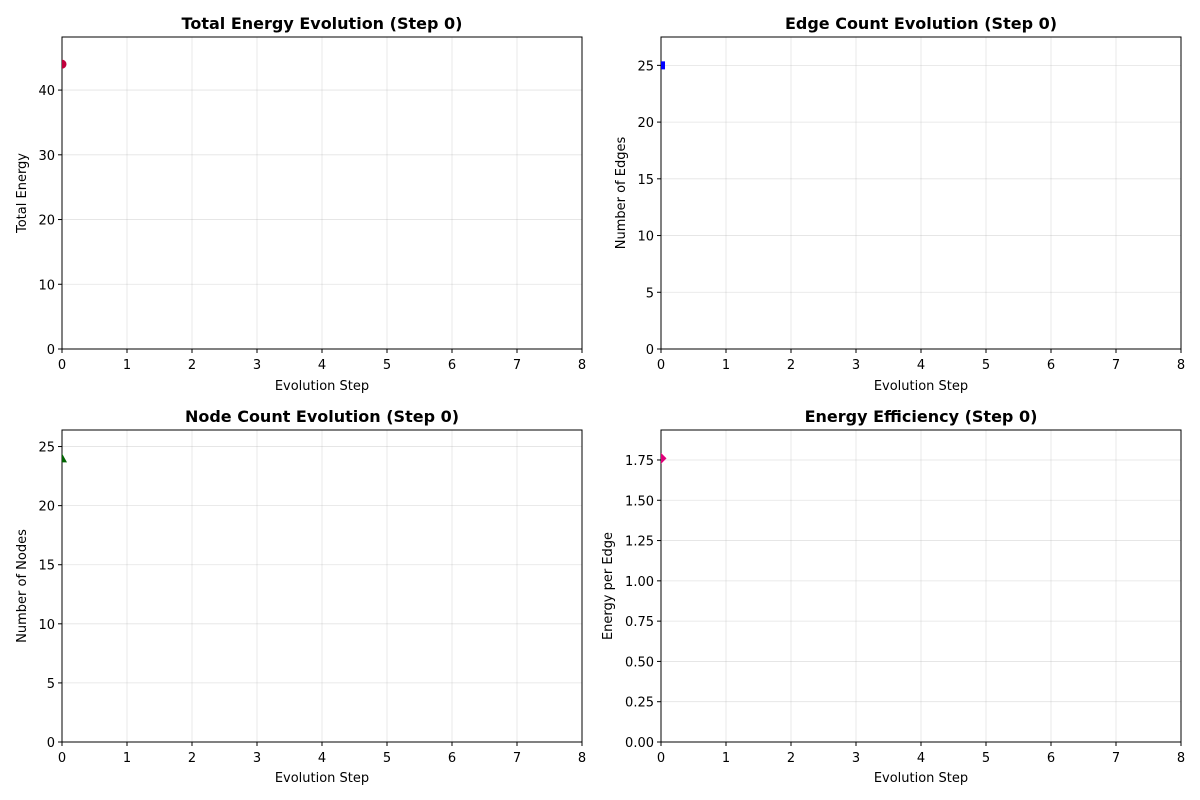 This screenshot has height=800, width=1200. What do you see at coordinates (322, 23) in the screenshot?
I see `chart-title: Total Energy Evolution (Step 0)` at bounding box center [322, 23].